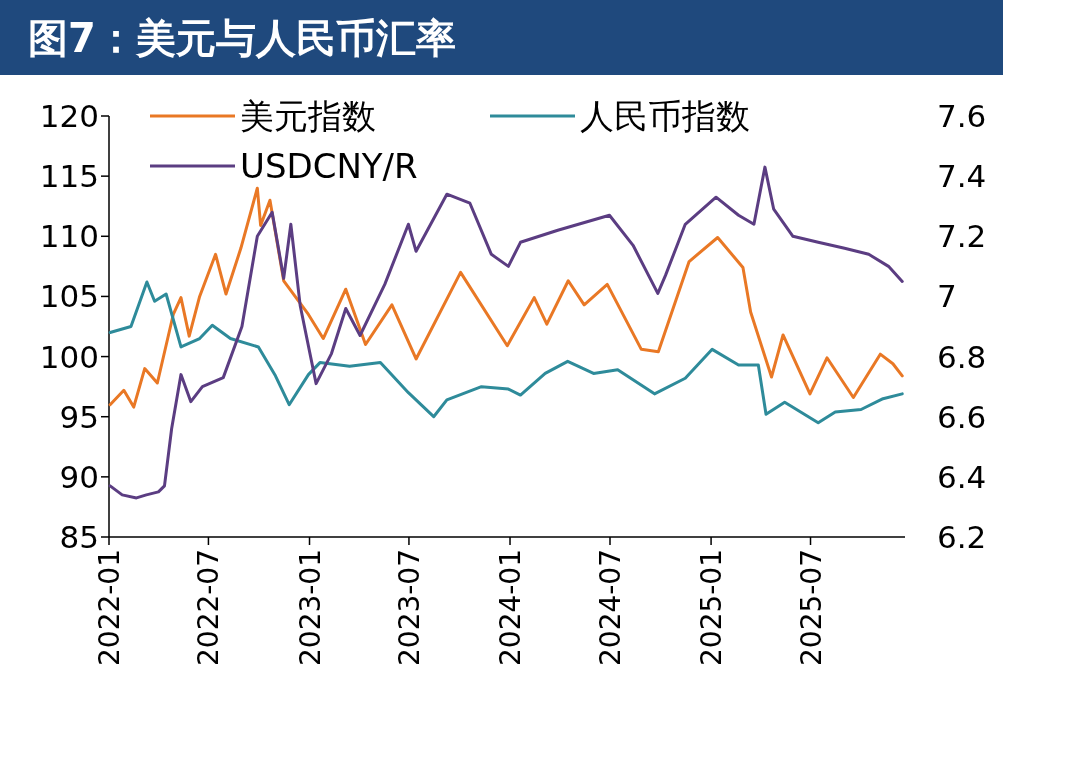 Image resolution: width=1087 pixels, height=780 pixels. I want to click on y2-tick-label: 6.8, so click(962, 356).